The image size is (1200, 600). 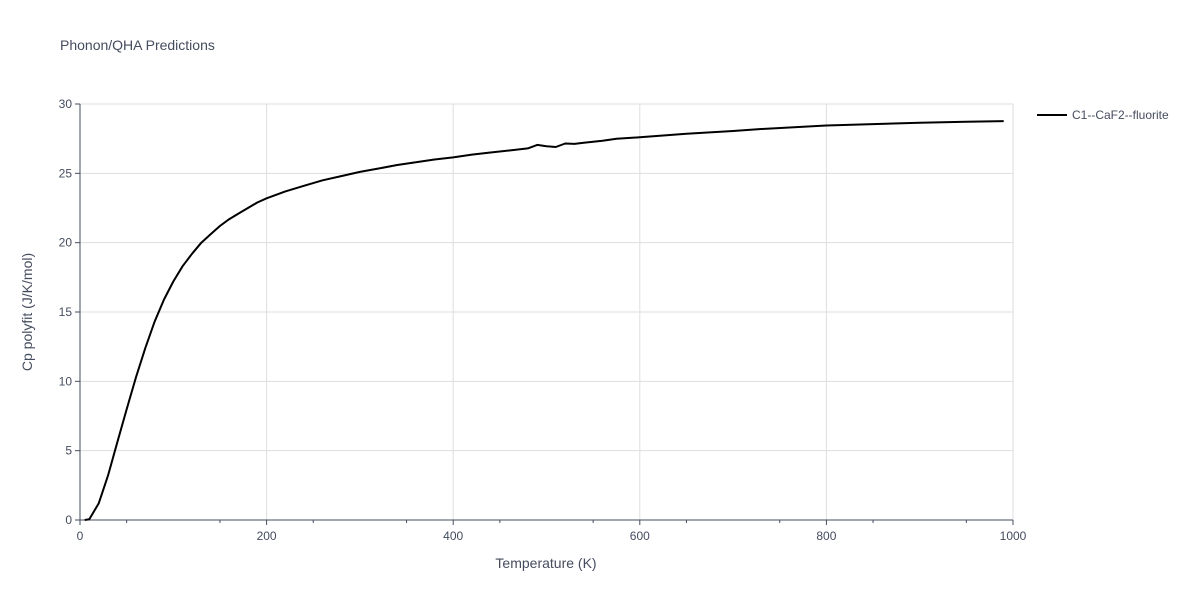 I want to click on y-tick-labels: 0 5 10 15 20 25 30, so click(x=69, y=312).